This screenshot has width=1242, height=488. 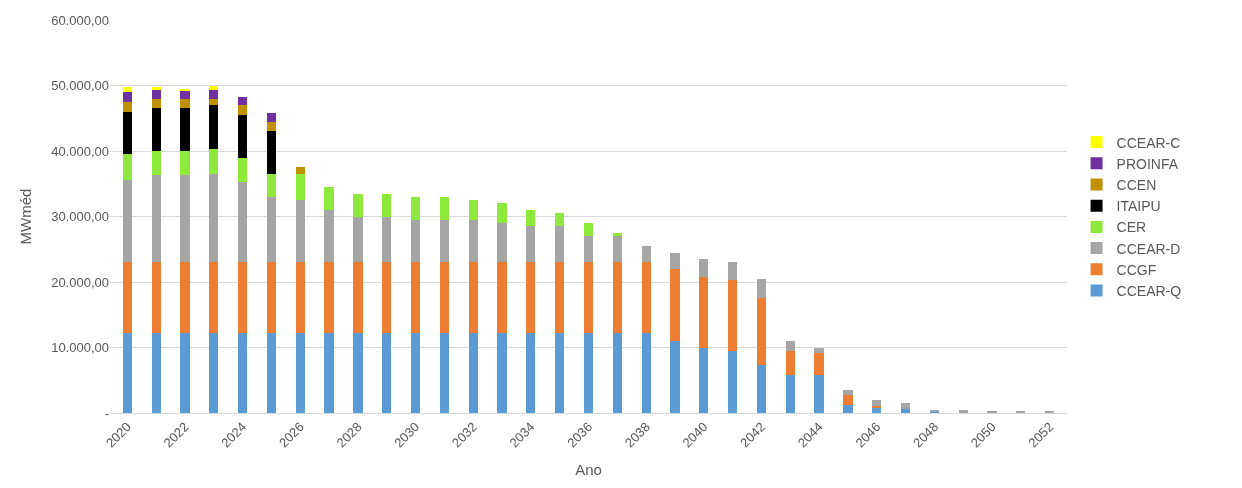 What do you see at coordinates (1149, 290) in the screenshot?
I see `legend-label: CCEAR-Q` at bounding box center [1149, 290].